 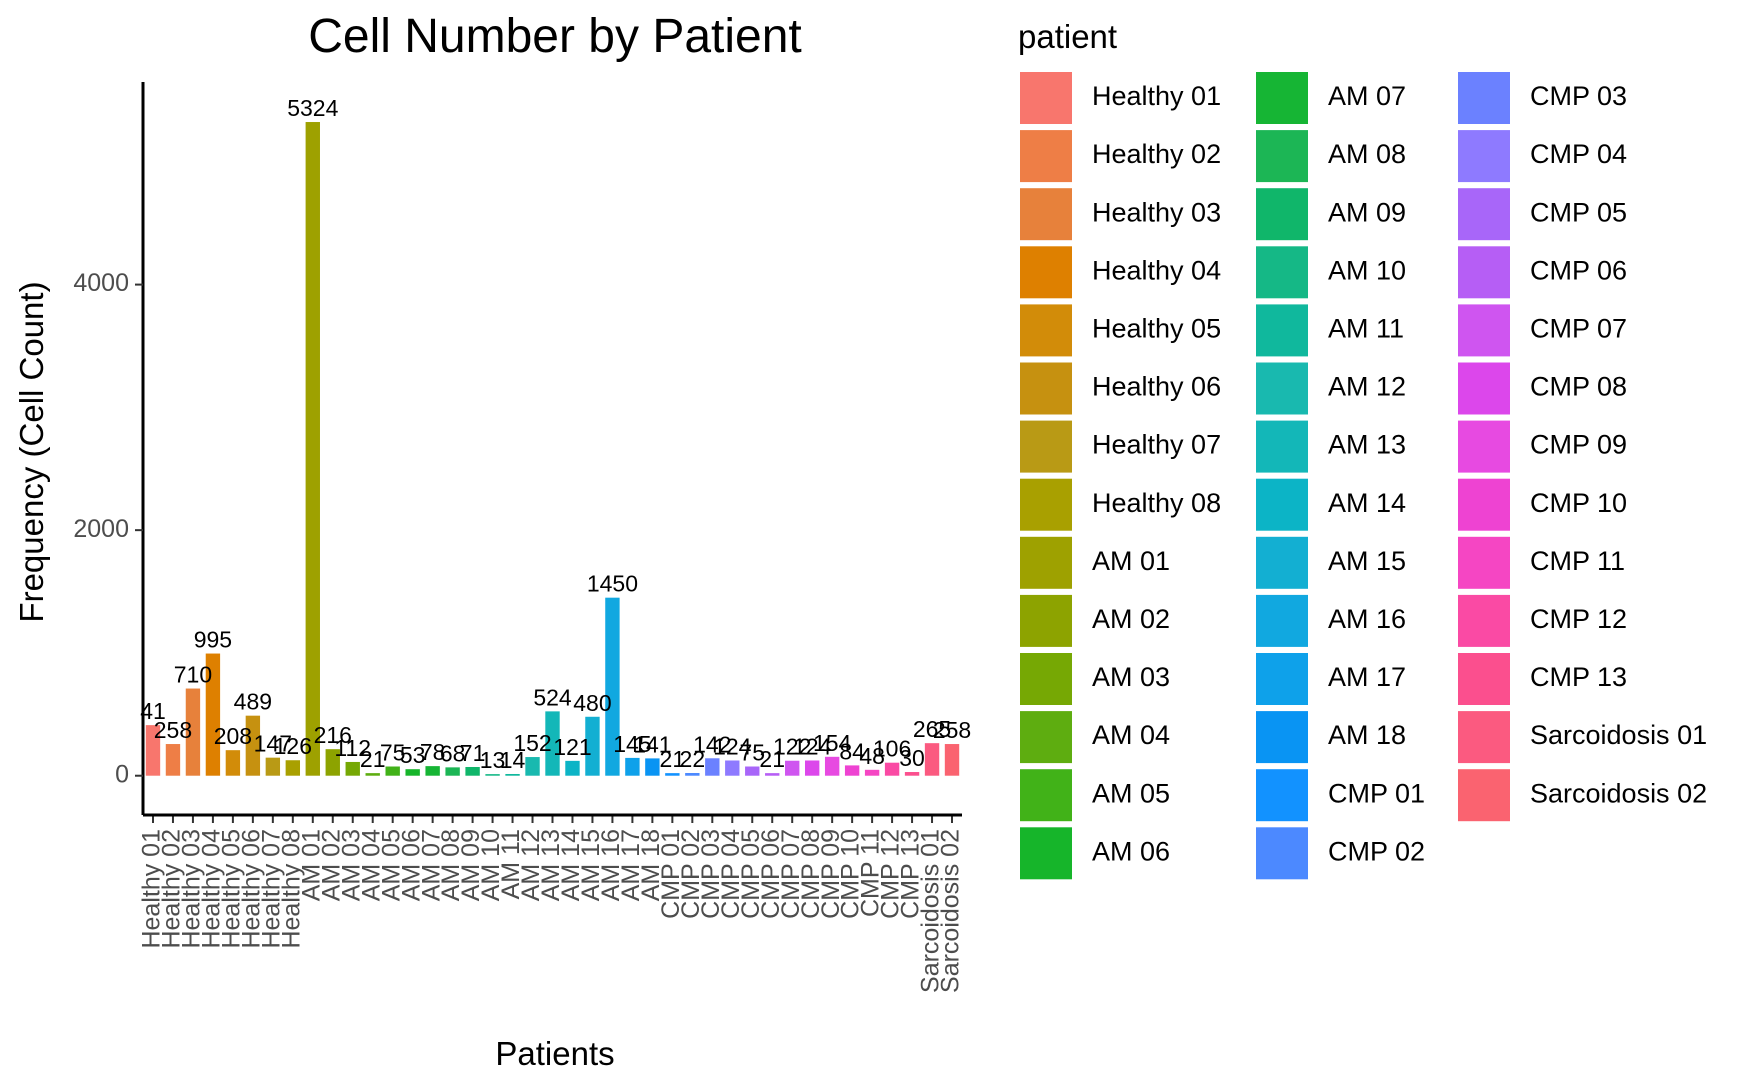 I want to click on x-tick-label-am-04: AM 04, so click(x=371, y=865).